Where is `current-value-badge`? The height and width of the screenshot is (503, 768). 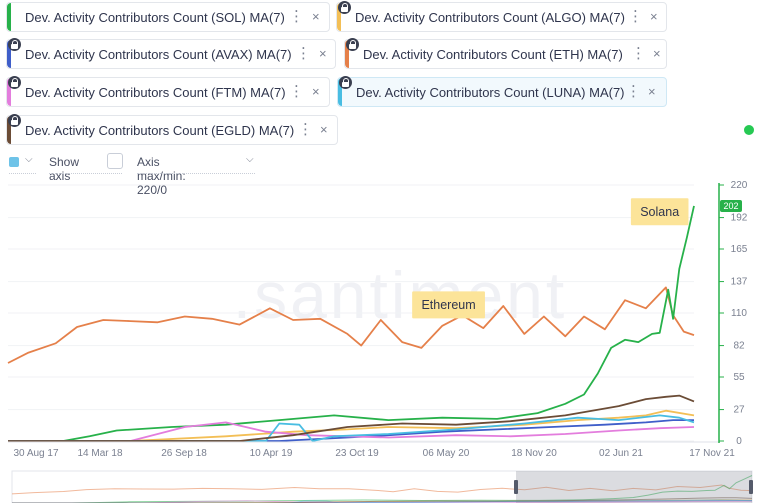
current-value-badge is located at coordinates (731, 205).